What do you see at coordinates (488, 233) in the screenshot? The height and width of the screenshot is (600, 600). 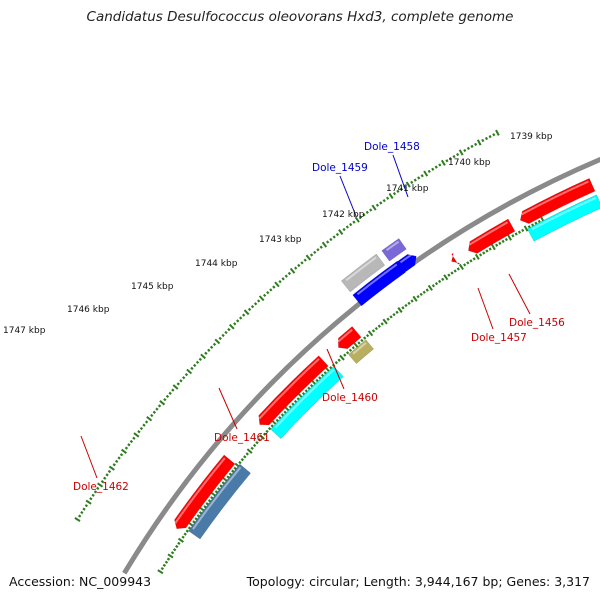 I see `feature-highlight-dole-1457-red-b` at bounding box center [488, 233].